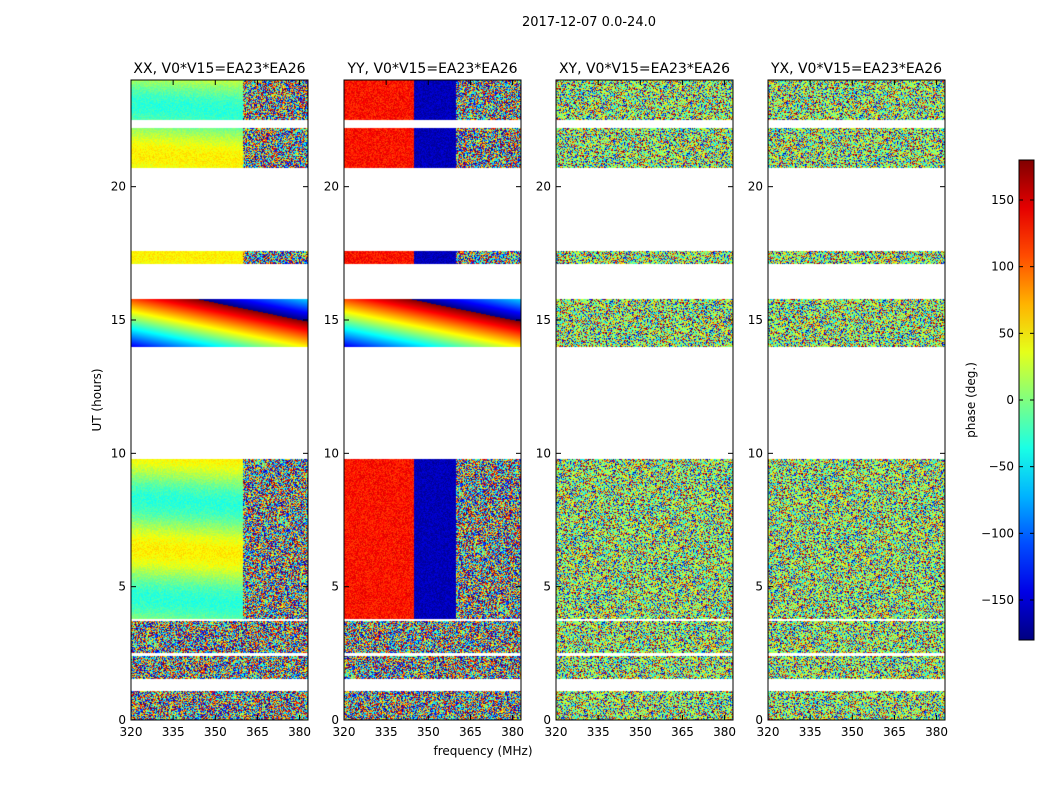 This screenshot has width=1050, height=800. I want to click on colorbar-tick-label: 150, so click(1002, 200).